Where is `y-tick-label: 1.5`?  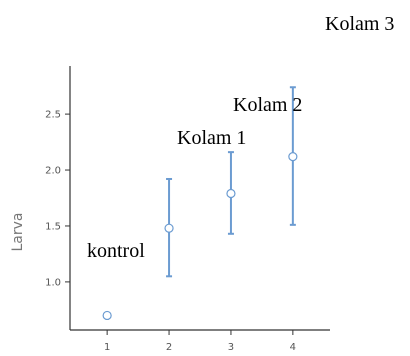 y-tick-label: 1.5 is located at coordinates (53, 226).